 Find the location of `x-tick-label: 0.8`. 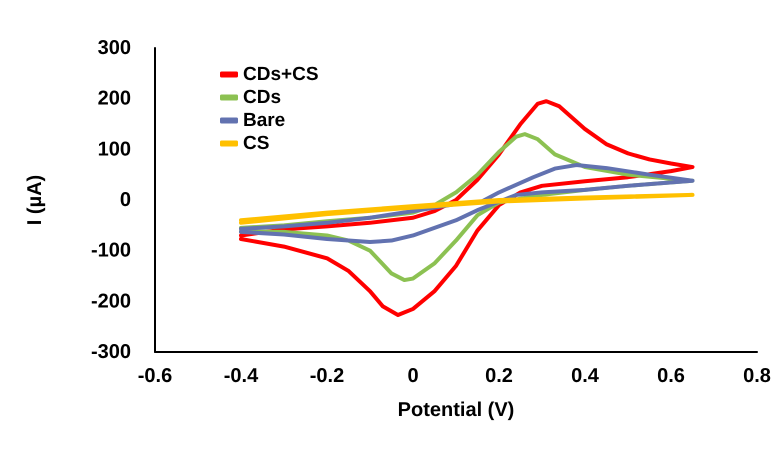

x-tick-label: 0.8 is located at coordinates (757, 376).